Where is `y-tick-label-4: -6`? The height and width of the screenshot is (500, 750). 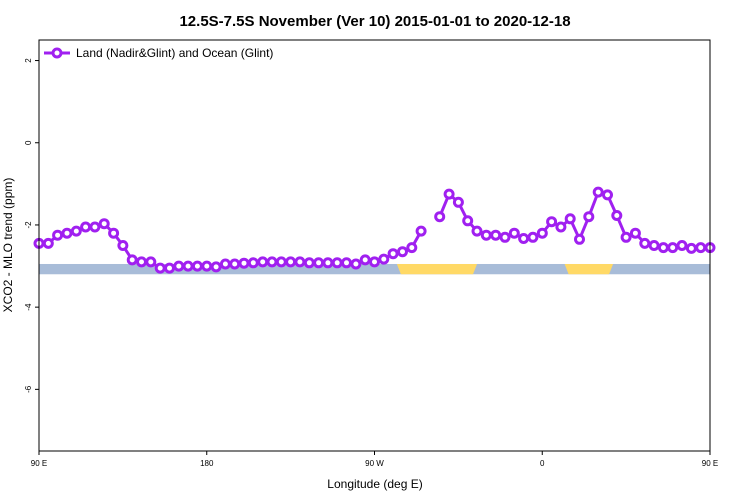
y-tick-label-4: -6 is located at coordinates (28, 389).